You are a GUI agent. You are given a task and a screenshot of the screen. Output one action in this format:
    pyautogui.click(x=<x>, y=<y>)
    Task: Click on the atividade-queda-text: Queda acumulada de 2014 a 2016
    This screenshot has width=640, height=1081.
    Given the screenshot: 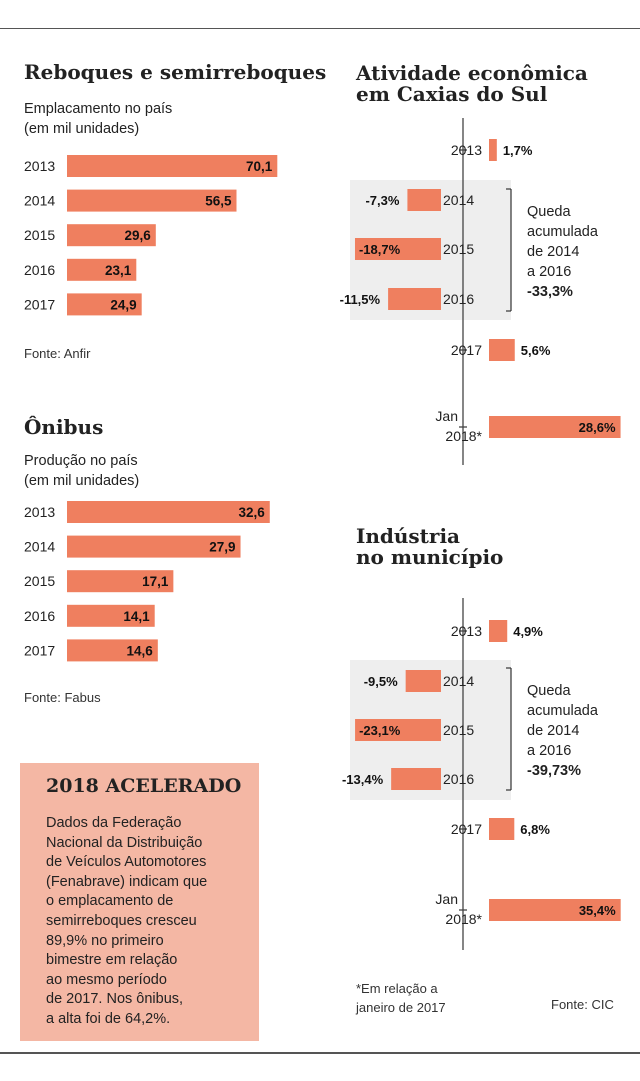 What is the action you would take?
    pyautogui.click(x=562, y=242)
    